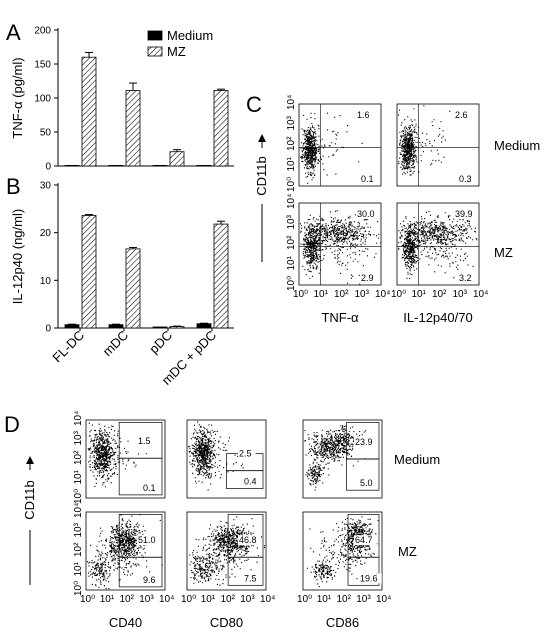 Image resolution: width=557 pixels, height=637 pixels. Describe the element at coordinates (254, 104) in the screenshot. I see `panel-label-c: C` at that location.